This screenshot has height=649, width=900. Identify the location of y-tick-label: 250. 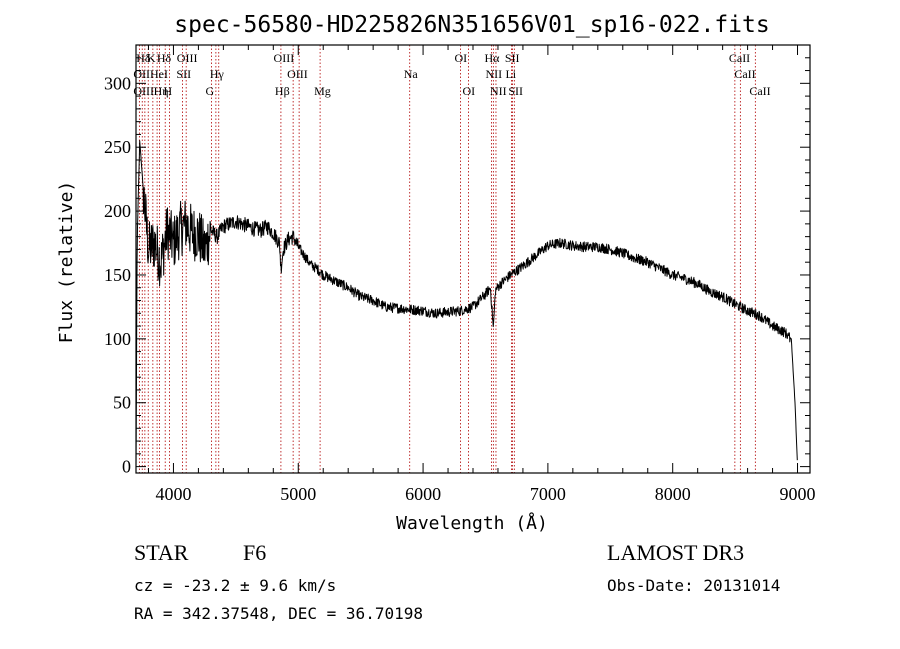
(117, 147).